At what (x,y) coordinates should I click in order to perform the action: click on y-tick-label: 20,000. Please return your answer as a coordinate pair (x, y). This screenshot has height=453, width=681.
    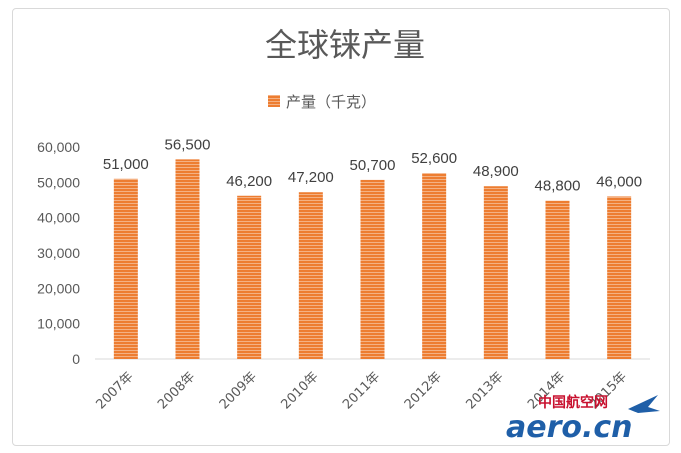
    Looking at the image, I should click on (58, 288).